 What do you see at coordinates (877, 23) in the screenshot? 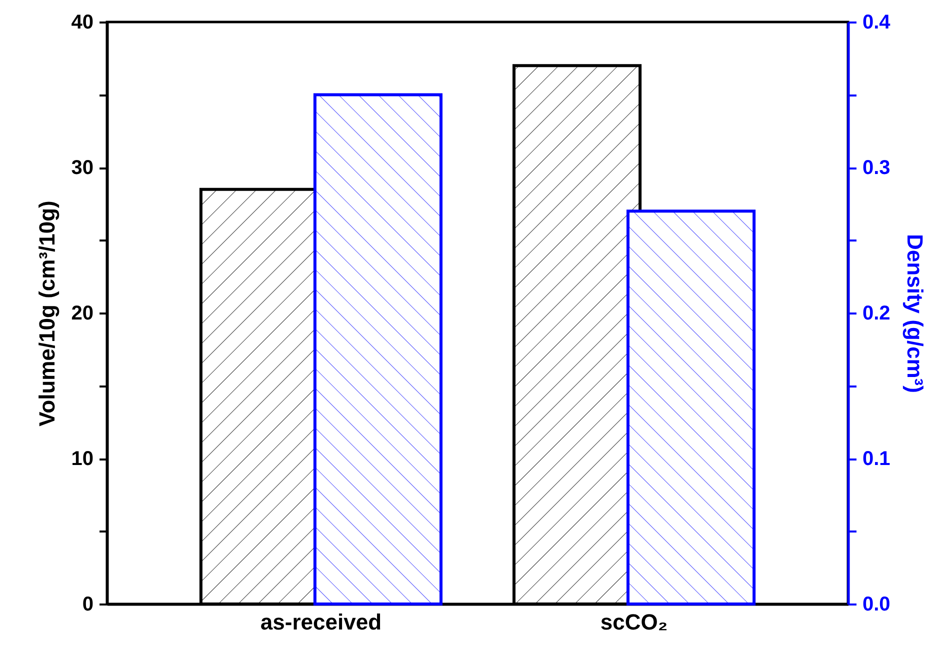
I see `y2-tick-label: 0.4` at bounding box center [877, 23].